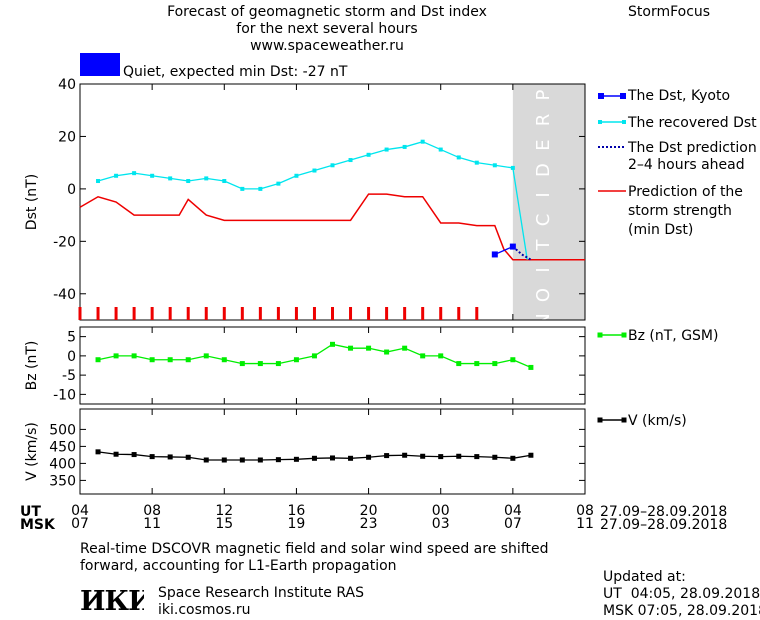  Describe the element at coordinates (600, 420) in the screenshot. I see `legend-marker-v` at that location.